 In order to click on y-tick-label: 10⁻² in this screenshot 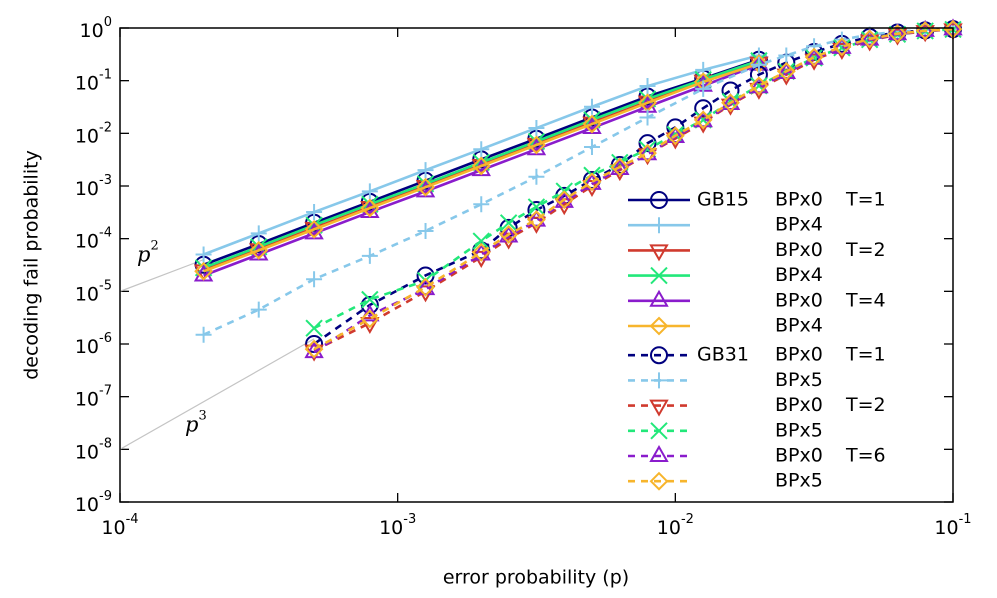, I will do `click(93, 133)`.